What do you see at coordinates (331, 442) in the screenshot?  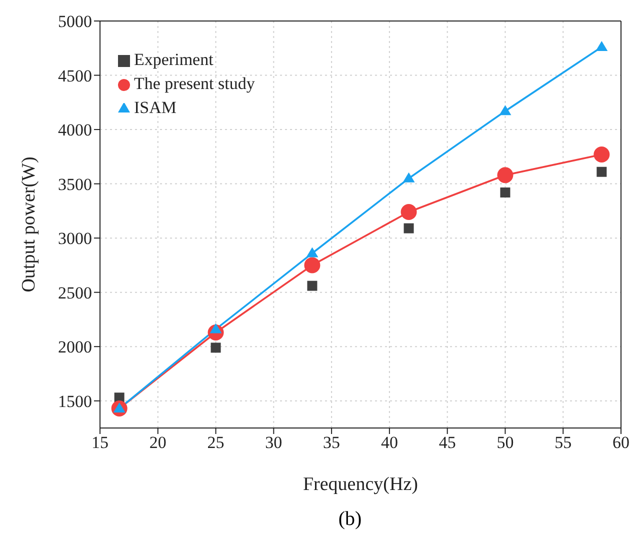 I see `x-tick-label: 35` at bounding box center [331, 442].